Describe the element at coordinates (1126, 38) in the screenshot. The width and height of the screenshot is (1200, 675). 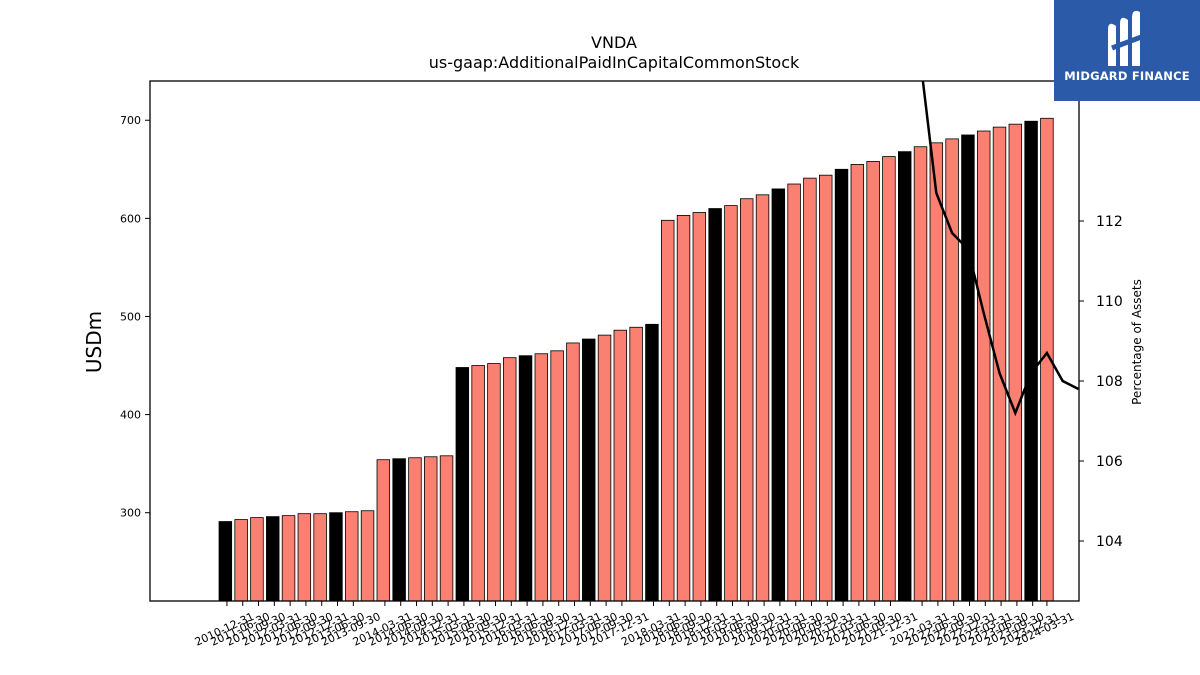
I see `logo-mark-icon` at that location.